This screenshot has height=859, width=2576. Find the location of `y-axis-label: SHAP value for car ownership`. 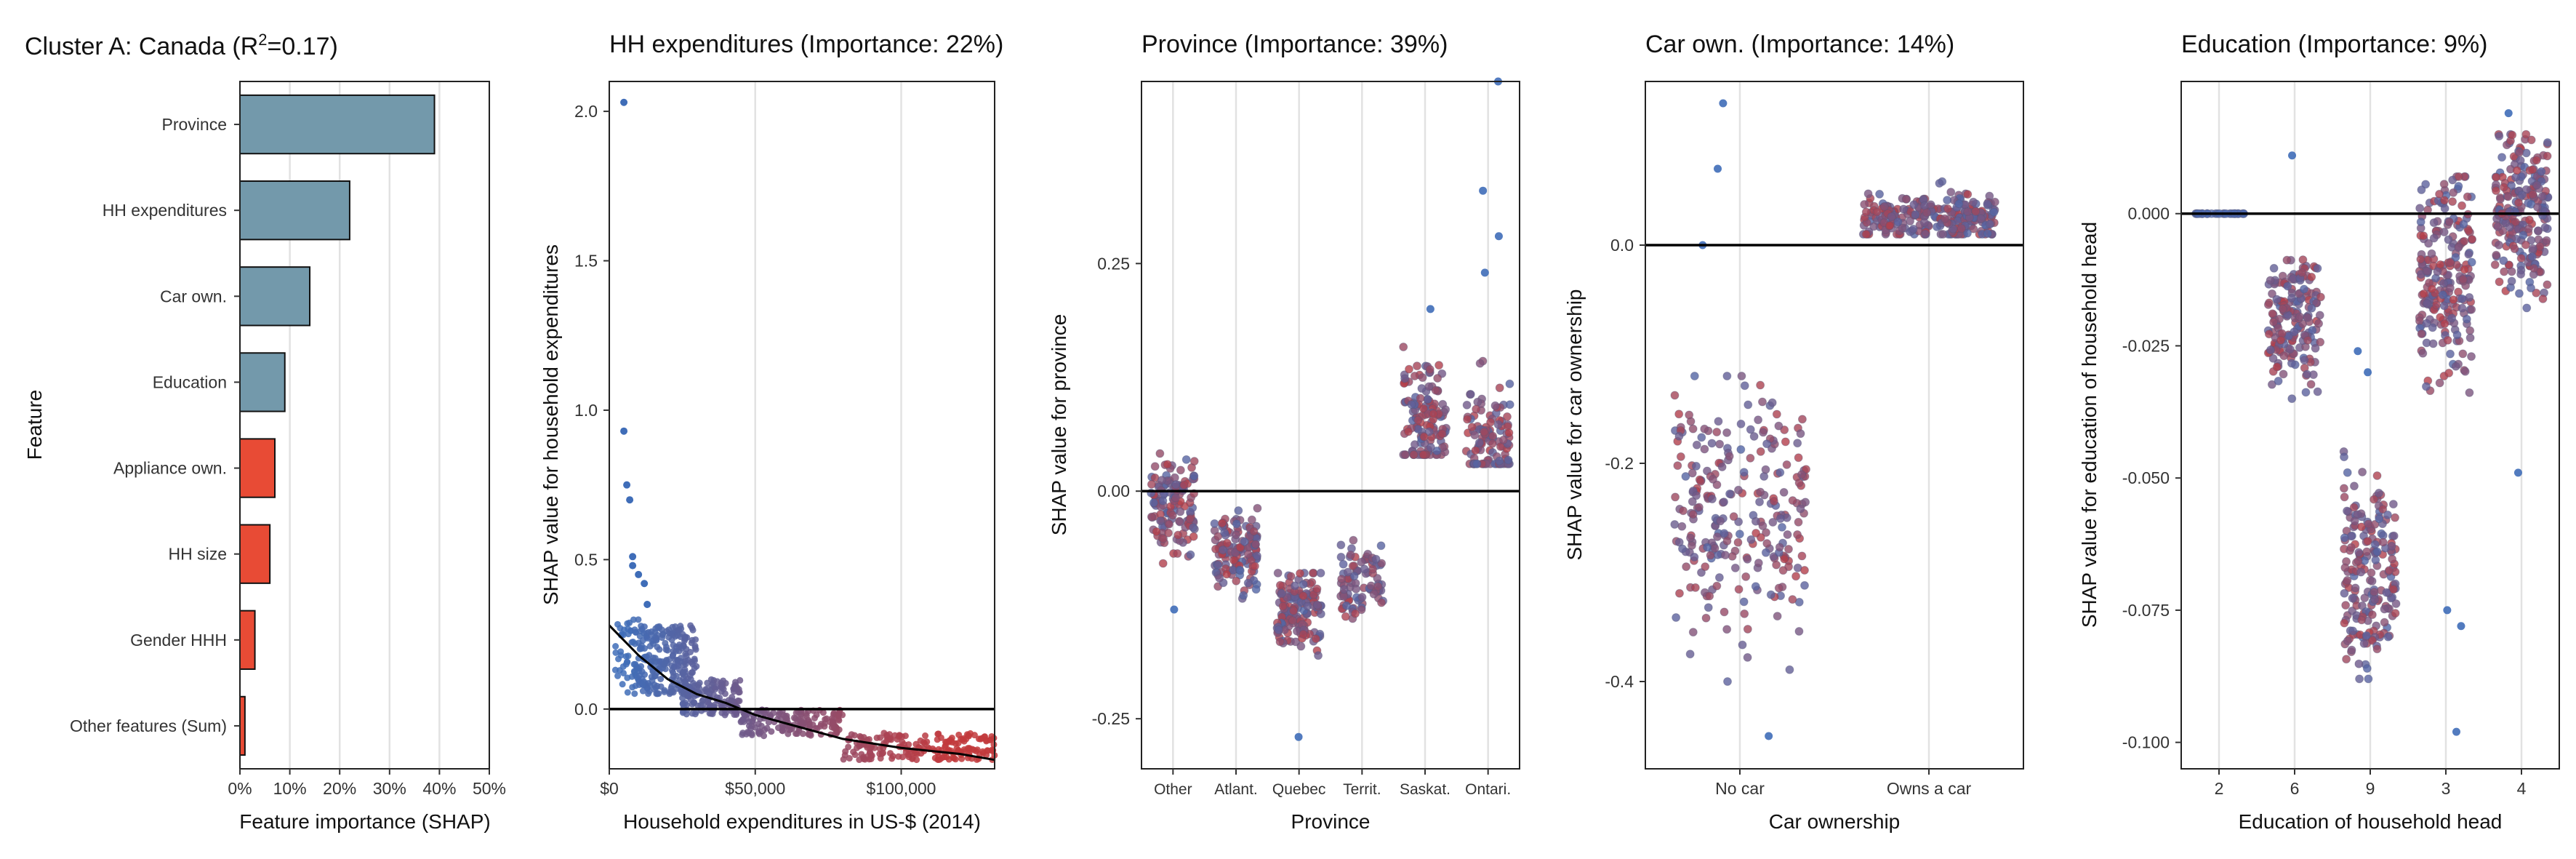

y-axis-label: SHAP value for car ownership is located at coordinates (1575, 425).